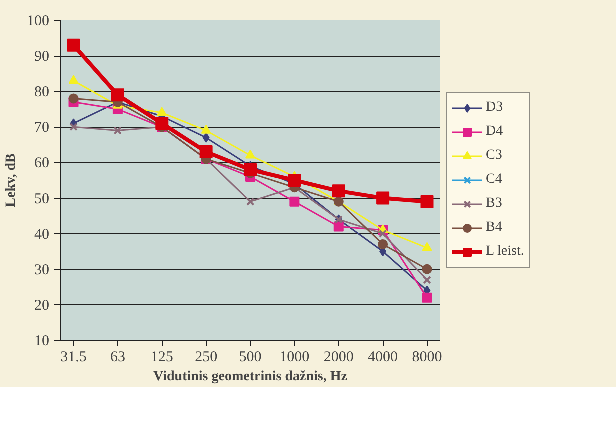 The image size is (616, 441). Describe the element at coordinates (42, 234) in the screenshot. I see `y-tick-label: 40` at that location.